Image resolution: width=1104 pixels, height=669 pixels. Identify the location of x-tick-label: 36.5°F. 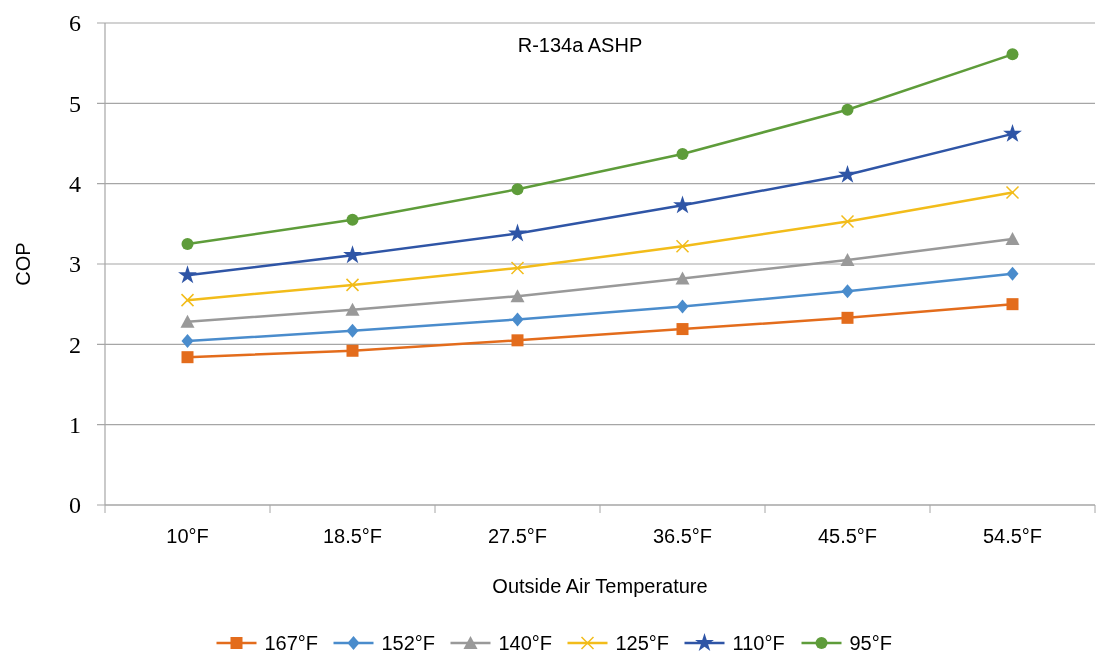
(682, 536).